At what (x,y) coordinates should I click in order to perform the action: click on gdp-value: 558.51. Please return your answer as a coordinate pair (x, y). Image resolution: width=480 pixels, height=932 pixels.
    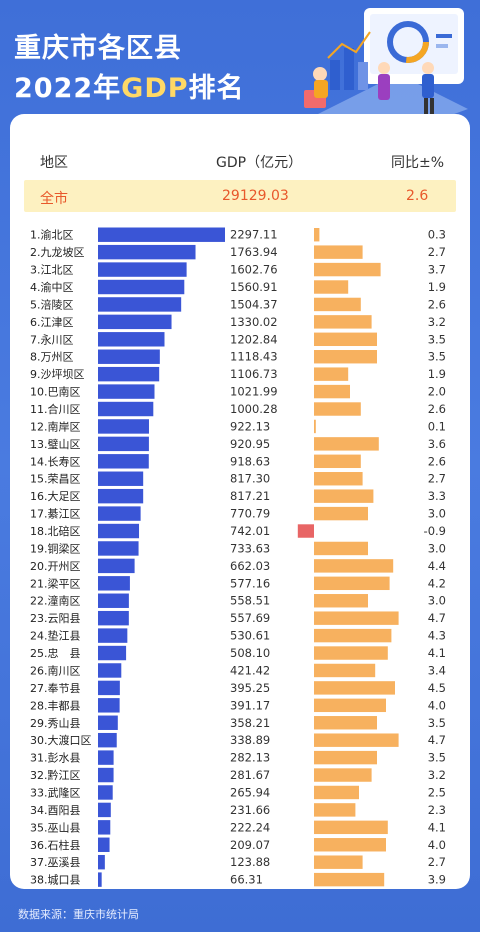
    Looking at the image, I should click on (250, 601).